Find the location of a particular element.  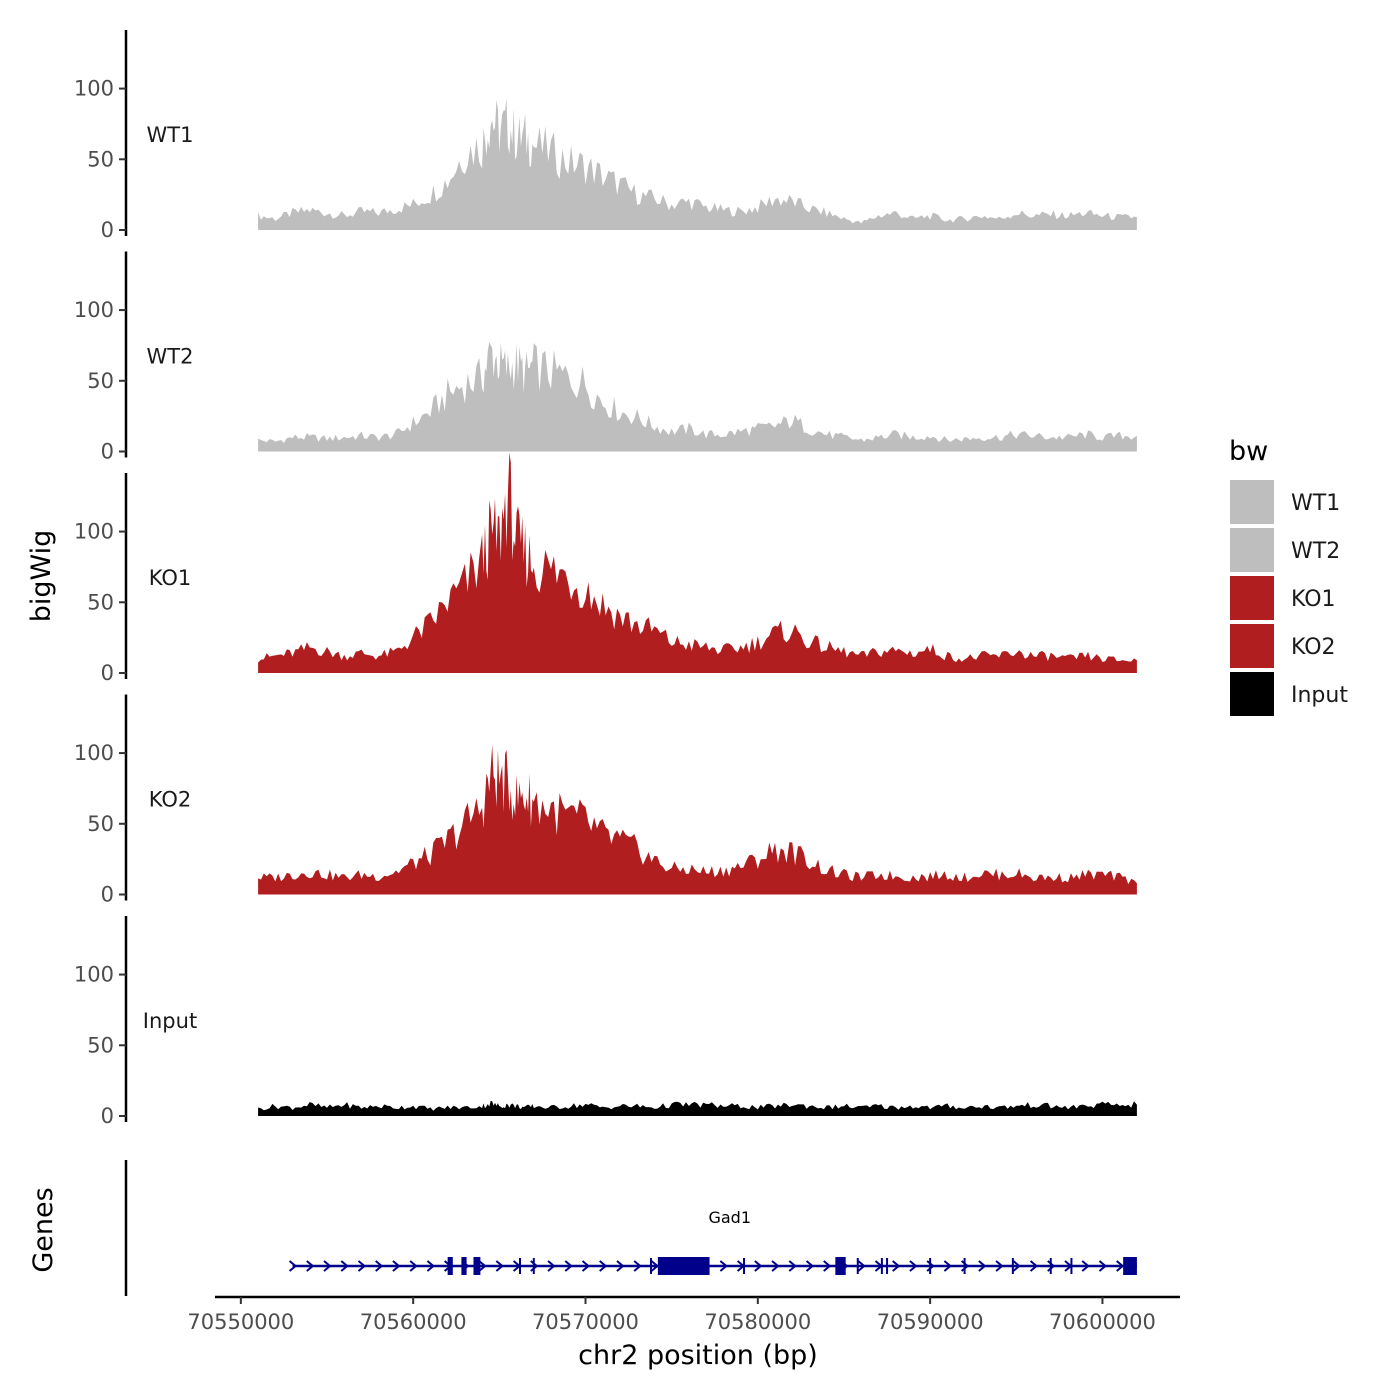

track-wt1: 0 50 100 WT1 is located at coordinates (605, 136).